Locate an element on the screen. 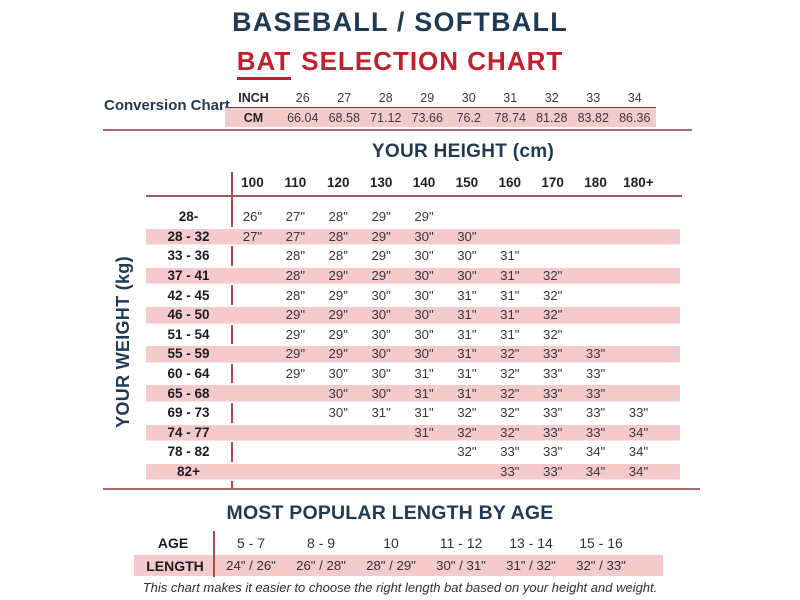  weight-range-label: 78 - 82 is located at coordinates (188, 452).